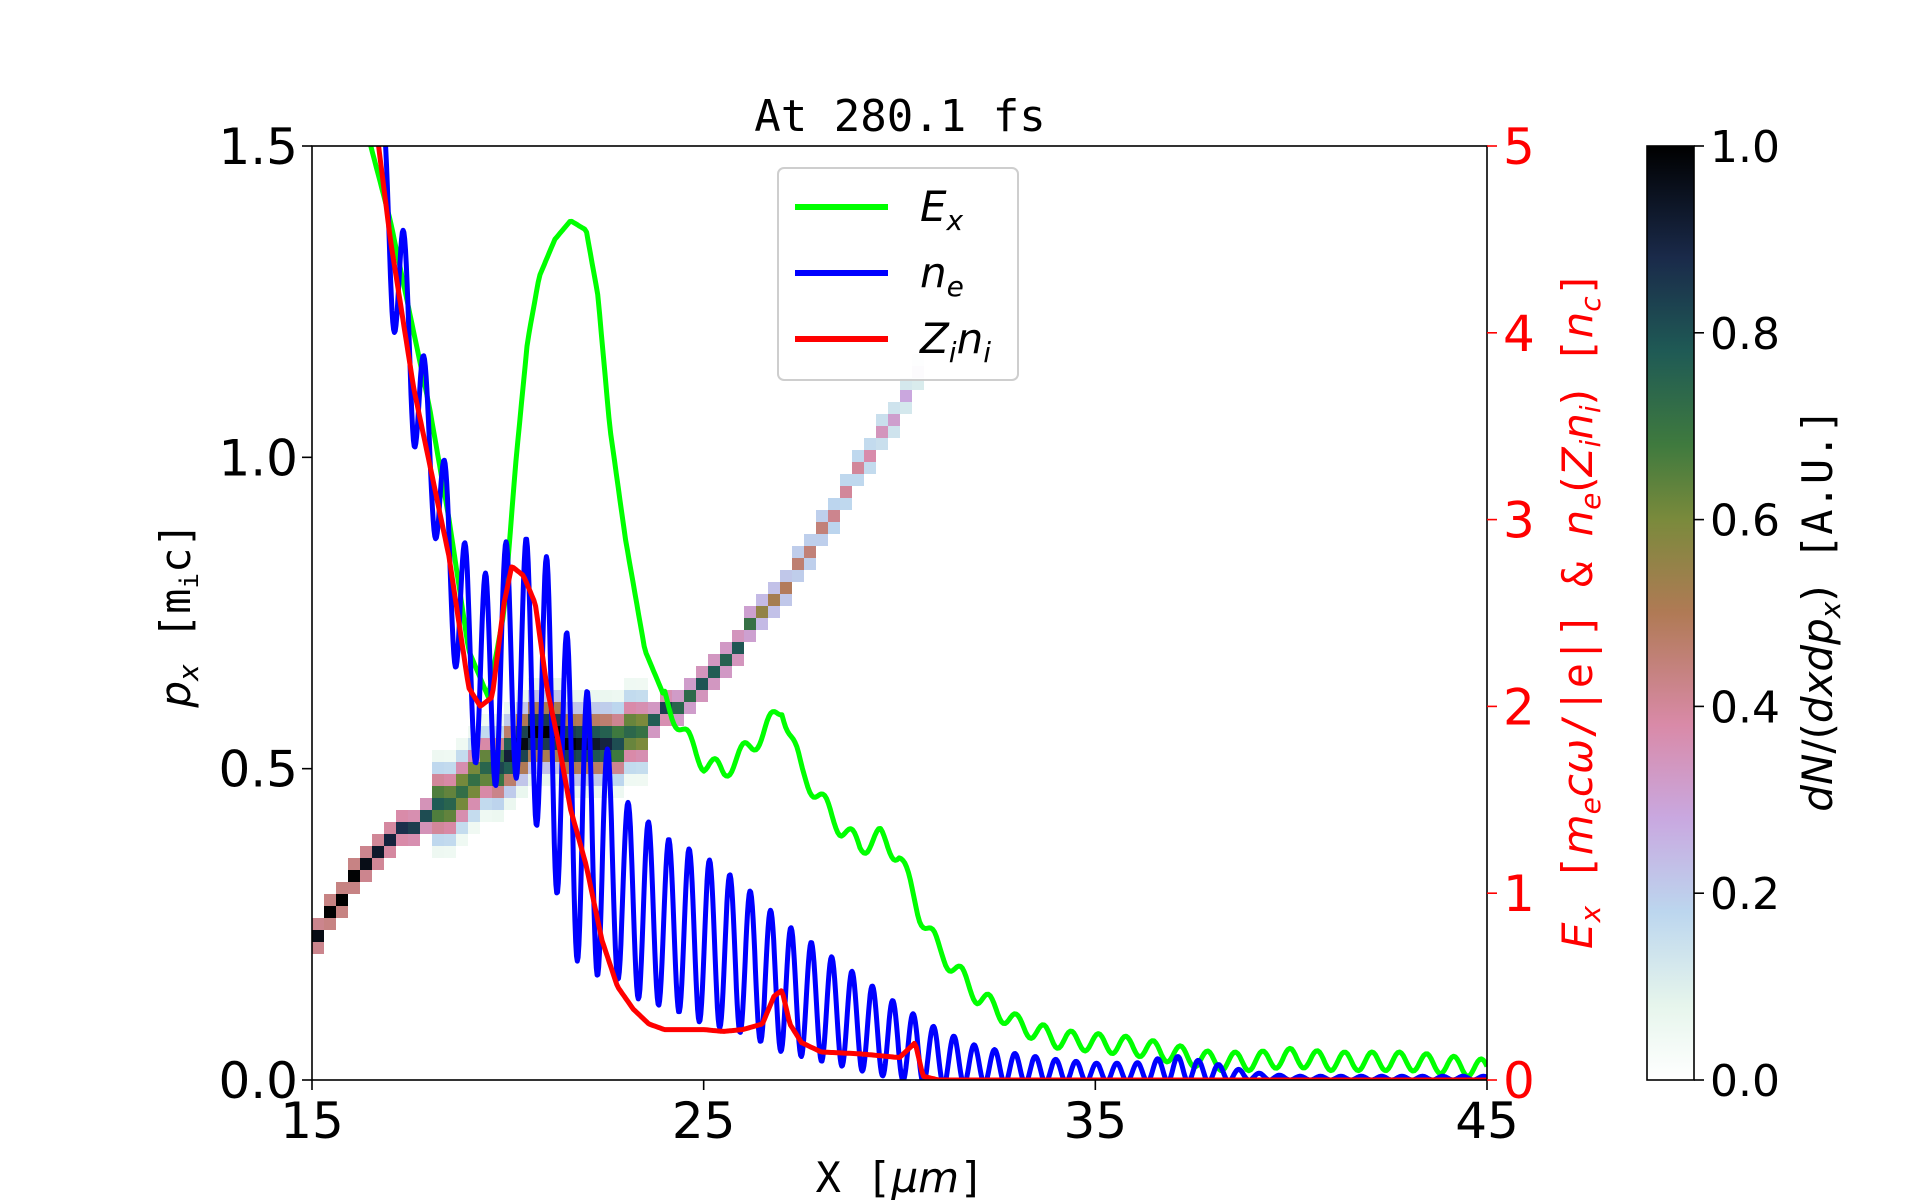  I want to click on y-left-tick-label: 0.5, so click(258, 770).